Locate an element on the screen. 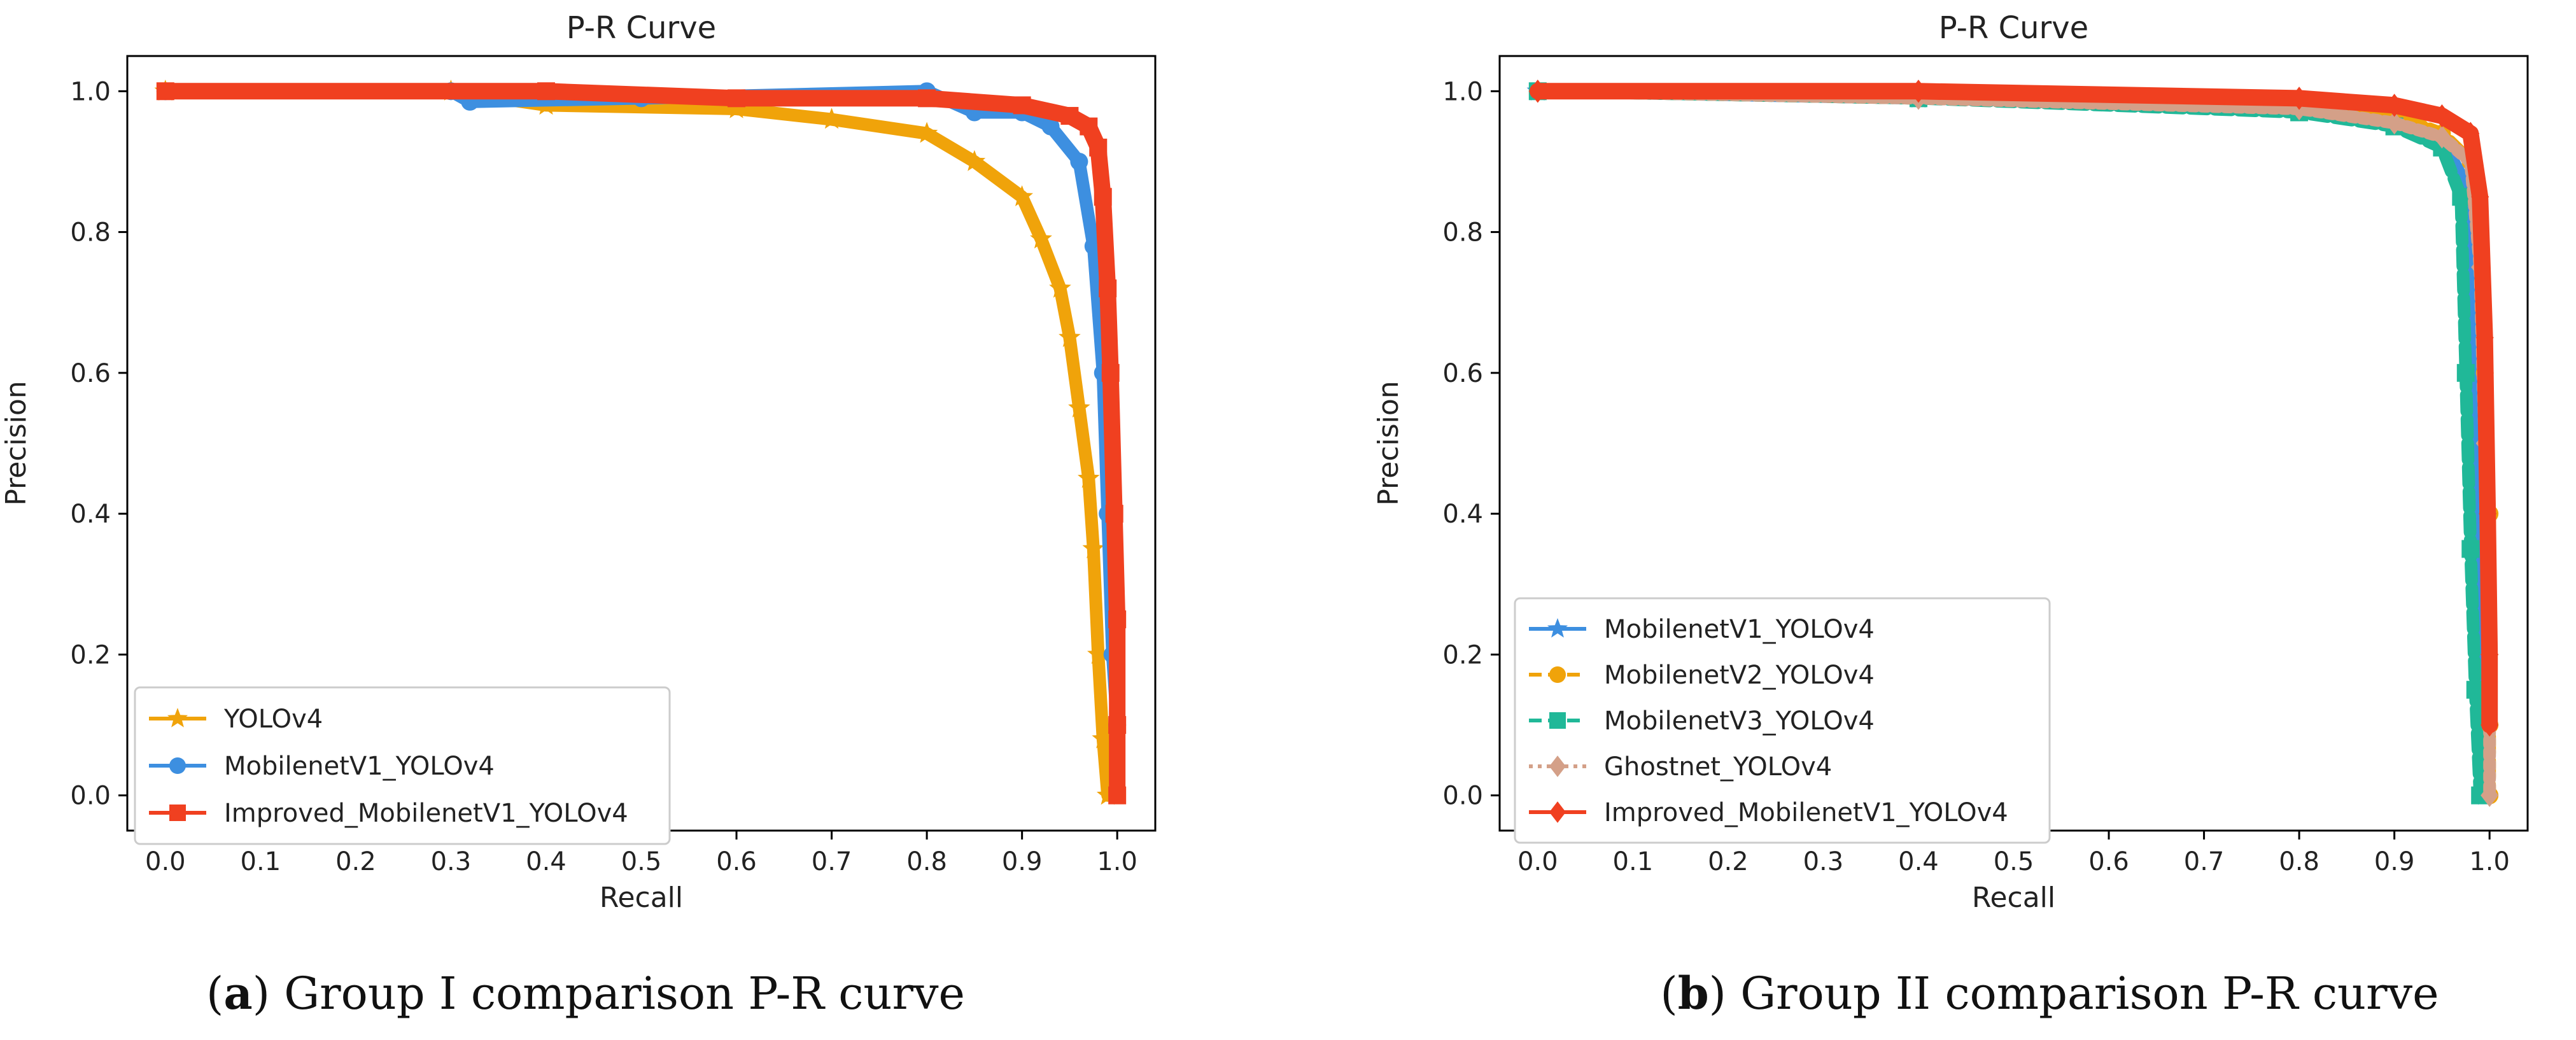 The width and height of the screenshot is (2576, 1040). x-tick-label: 0.2 is located at coordinates (1729, 861).